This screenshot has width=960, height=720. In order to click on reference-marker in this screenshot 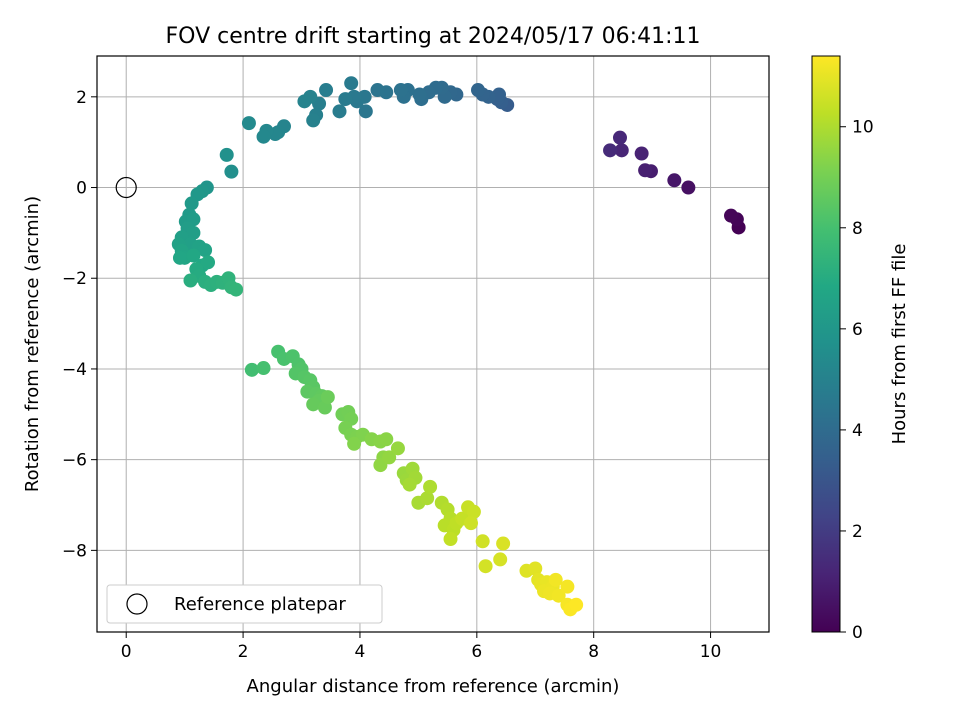, I will do `click(126, 187)`.